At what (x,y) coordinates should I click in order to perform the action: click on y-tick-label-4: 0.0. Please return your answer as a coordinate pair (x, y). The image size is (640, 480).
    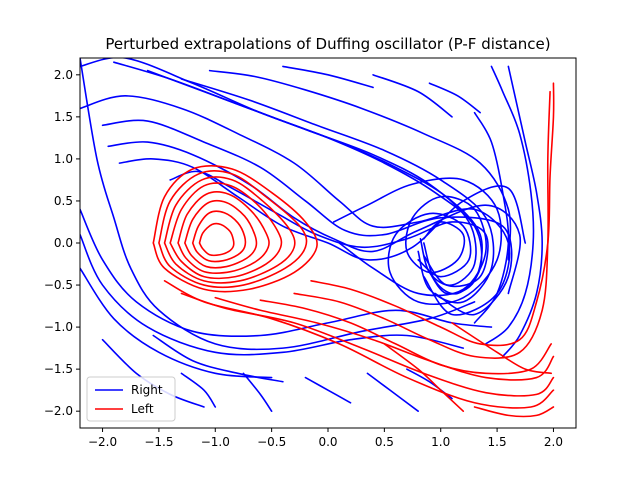
    Looking at the image, I should click on (63, 243).